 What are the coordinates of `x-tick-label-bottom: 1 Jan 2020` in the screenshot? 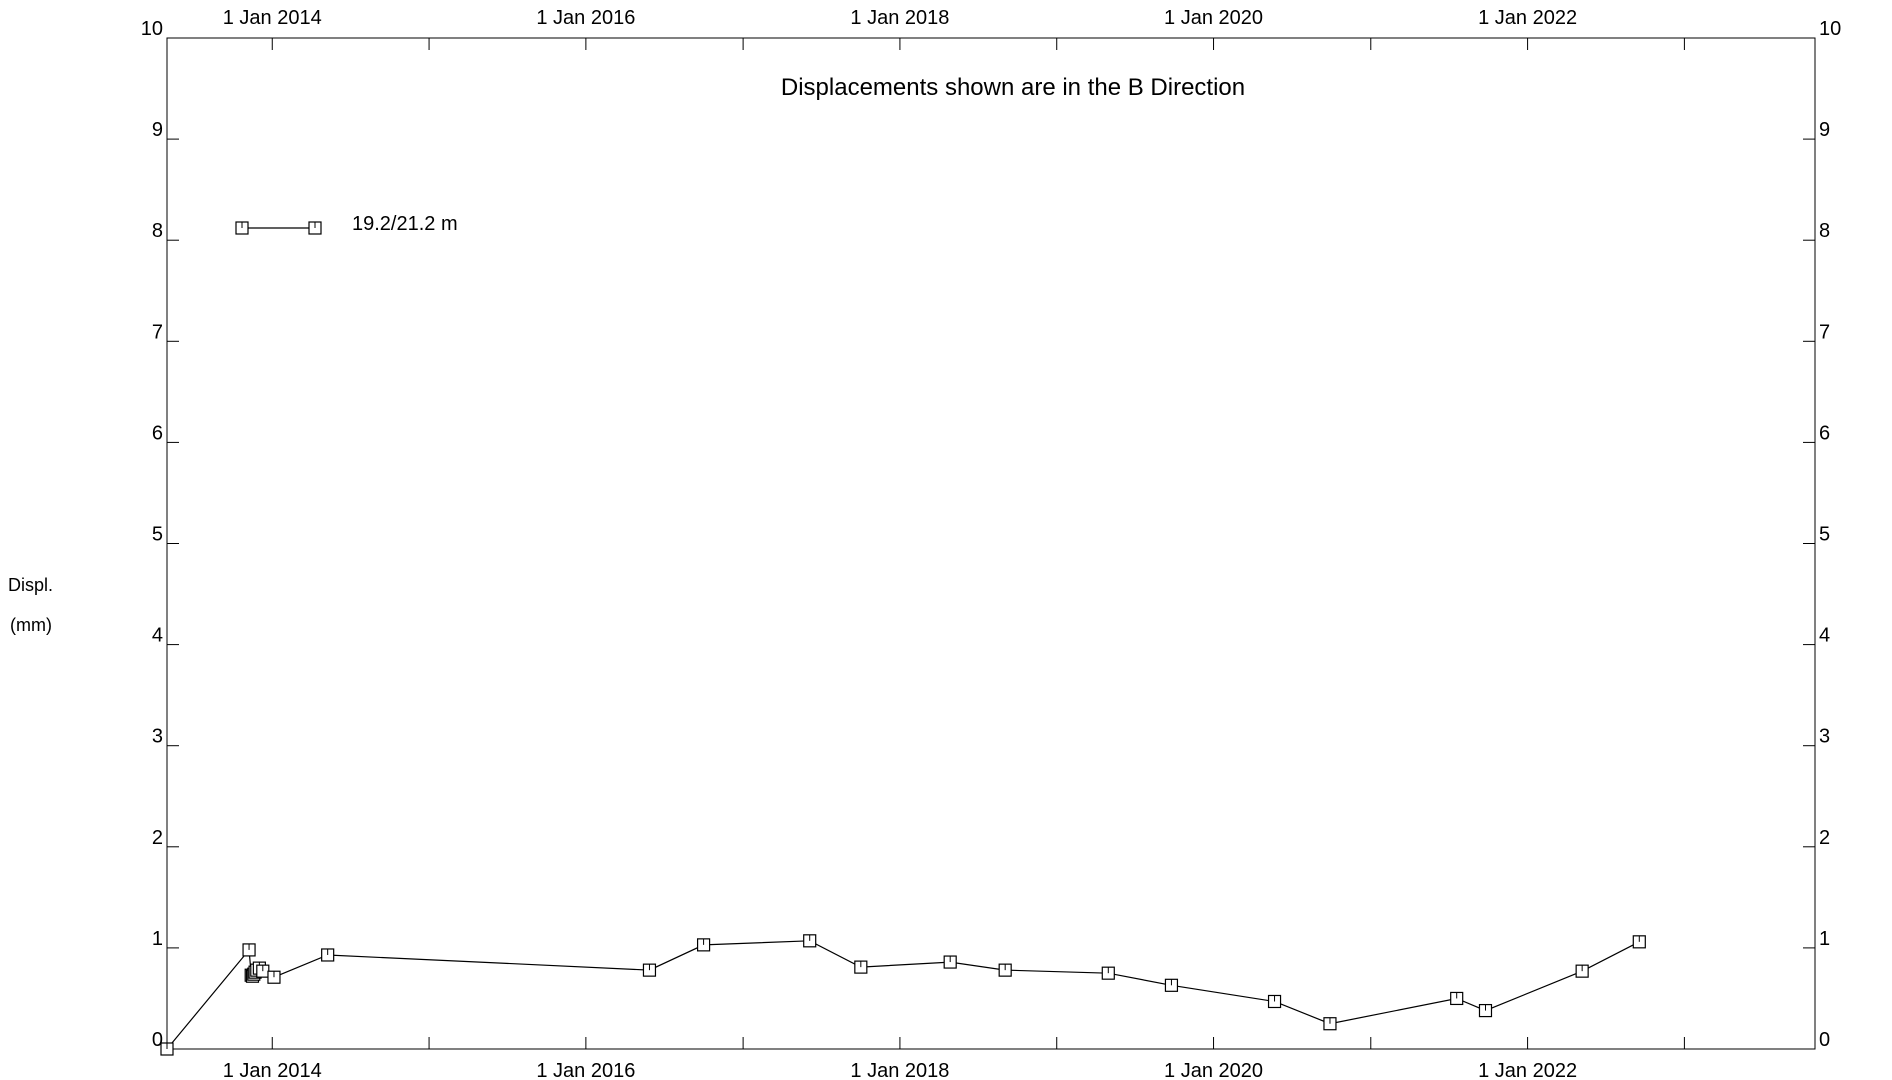 It's located at (1213, 1070).